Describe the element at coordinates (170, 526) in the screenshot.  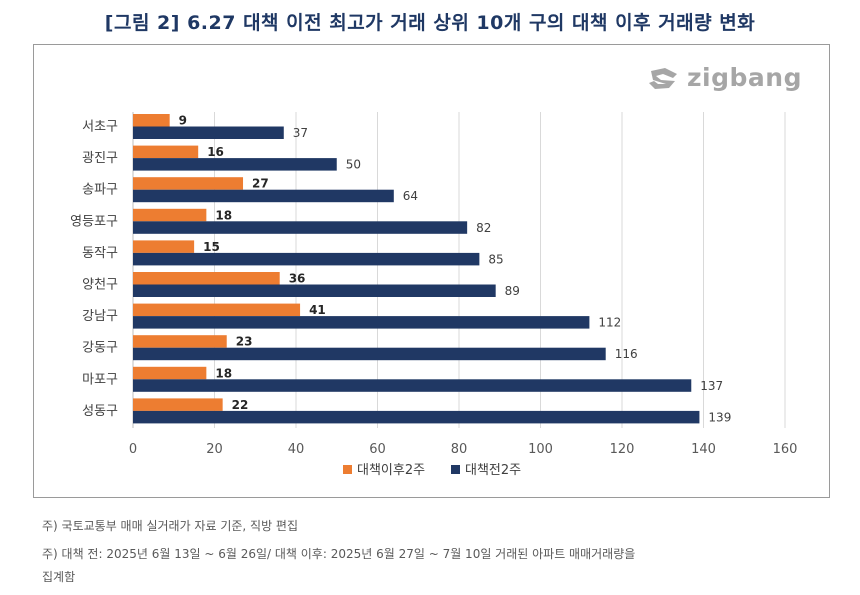
I see `source-note: 주) 국토교통부 매매 실거래가 자료 기준, 직방 편집` at that location.